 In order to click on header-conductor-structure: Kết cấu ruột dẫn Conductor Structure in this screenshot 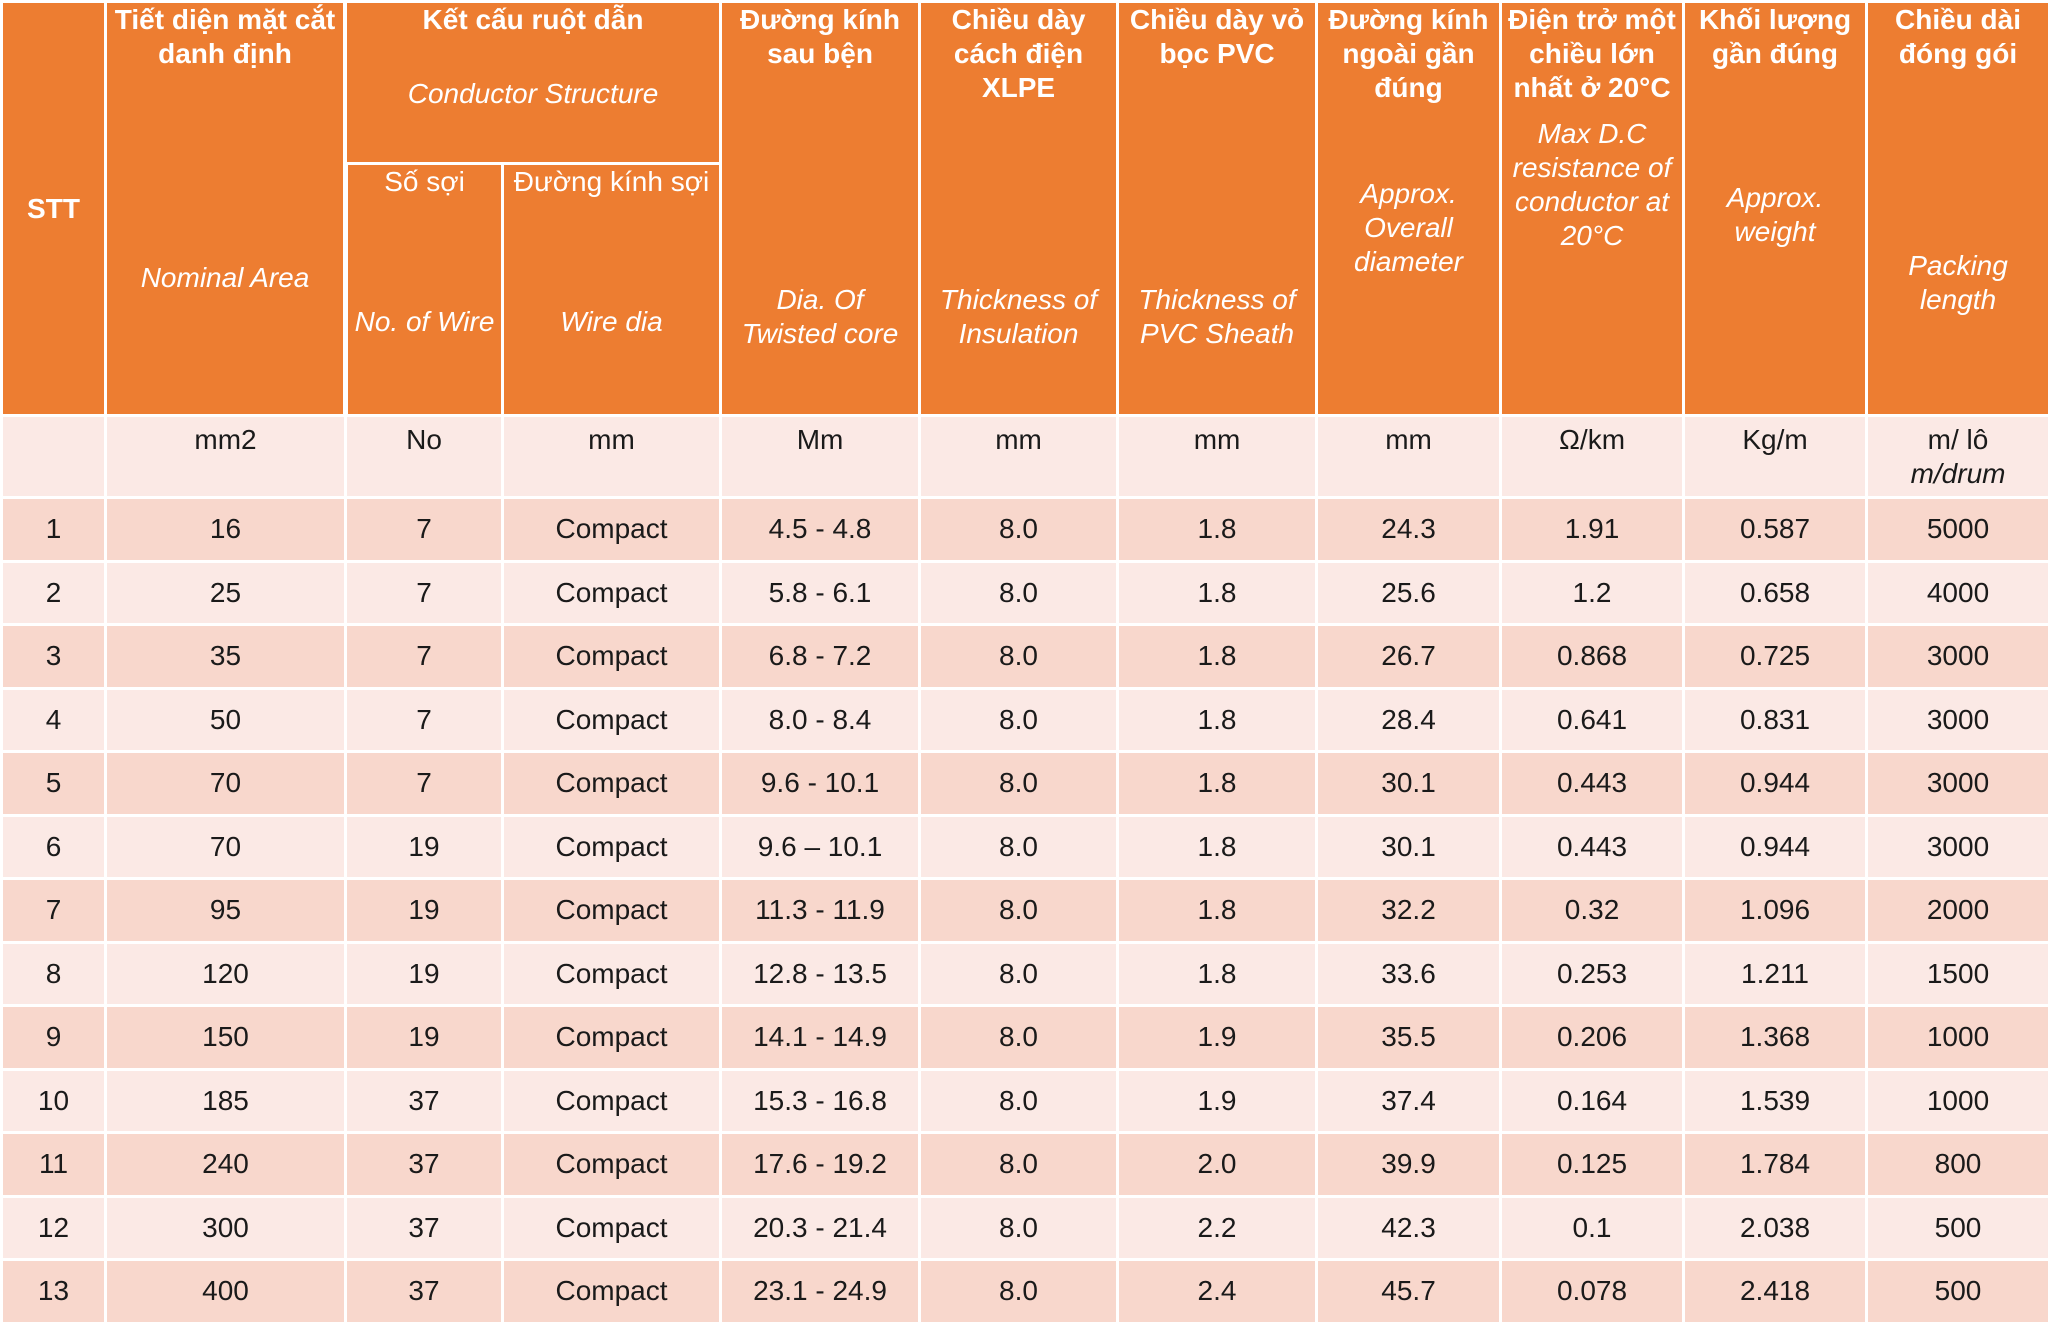, I will do `click(533, 83)`.